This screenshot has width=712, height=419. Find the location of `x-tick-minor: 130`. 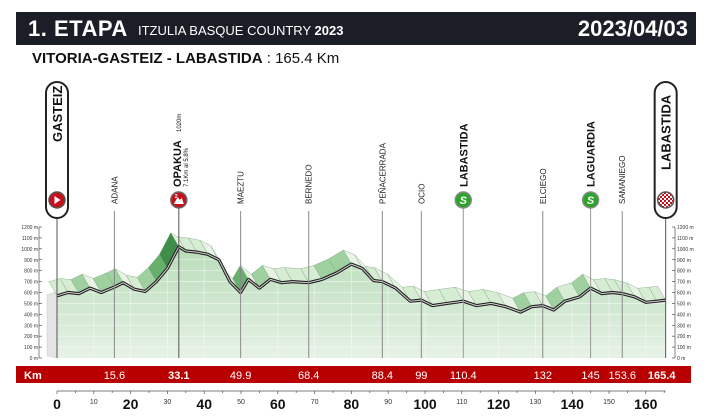

x-tick-minor: 130 is located at coordinates (536, 402).